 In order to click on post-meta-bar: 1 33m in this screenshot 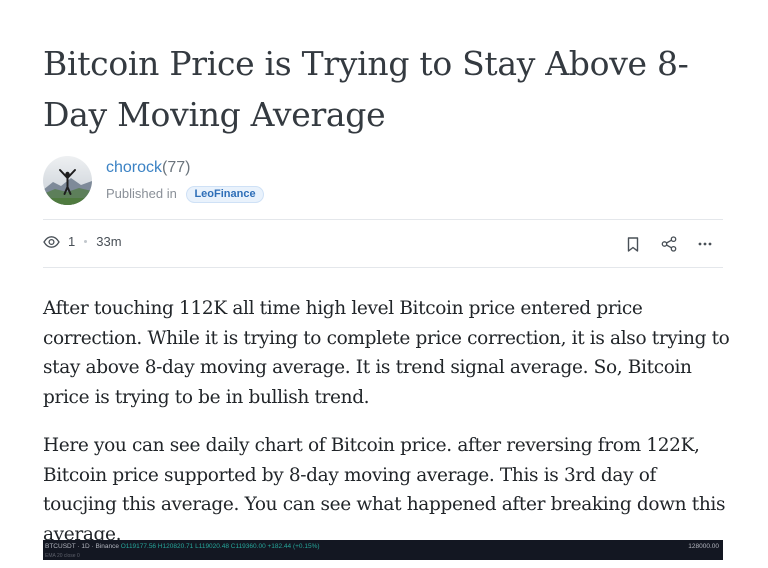, I will do `click(383, 243)`.